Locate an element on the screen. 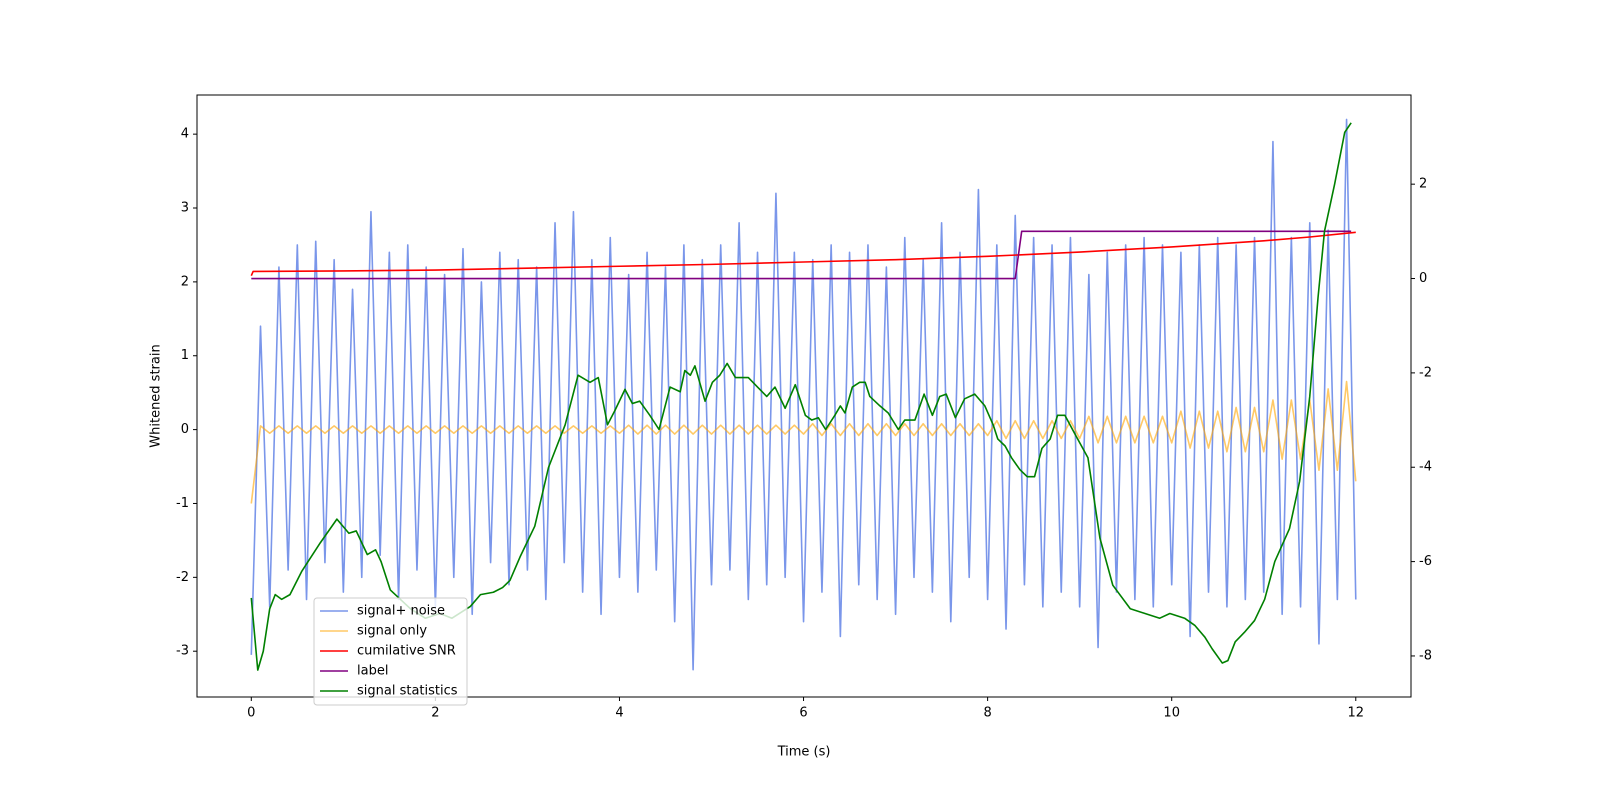 The image size is (1600, 804). x-axis-label: Time (s) is located at coordinates (804, 752).